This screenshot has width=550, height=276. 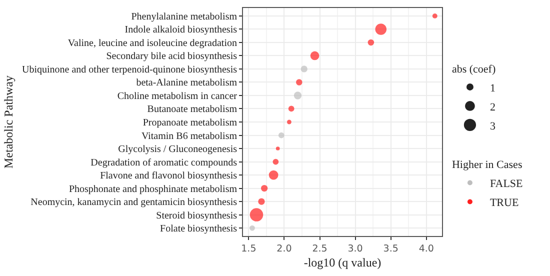 I want to click on x-tick-label: 4.0, so click(x=426, y=248).